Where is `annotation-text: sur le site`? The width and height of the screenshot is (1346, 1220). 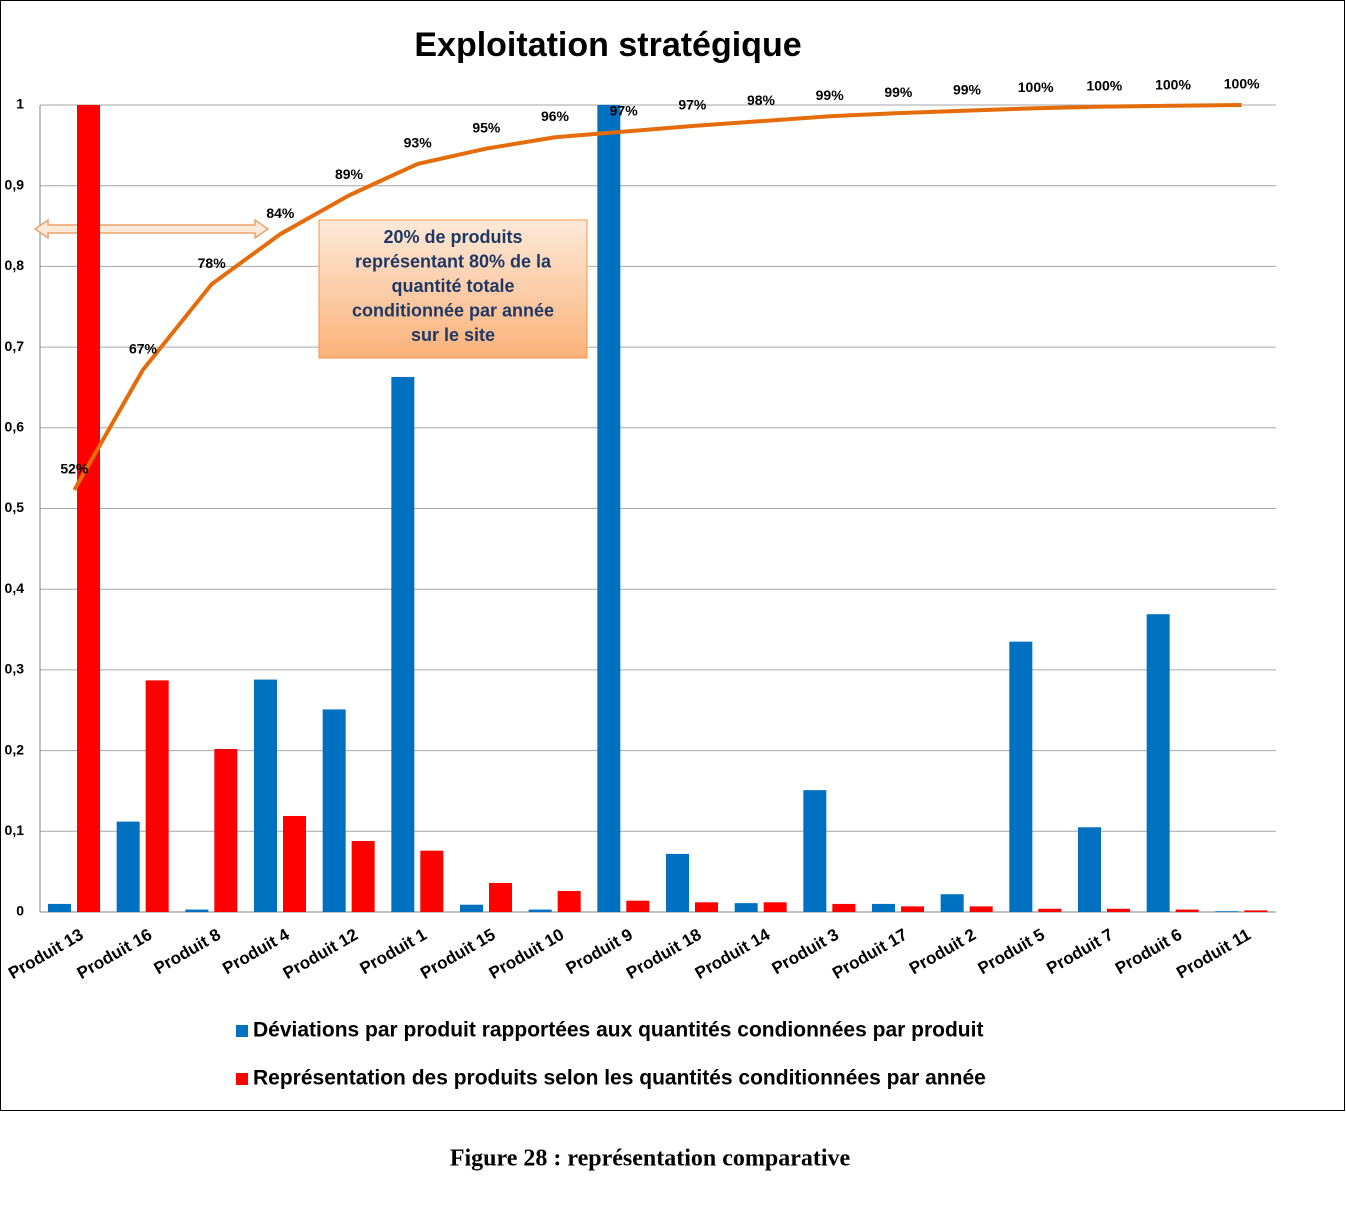
annotation-text: sur le site is located at coordinates (453, 335).